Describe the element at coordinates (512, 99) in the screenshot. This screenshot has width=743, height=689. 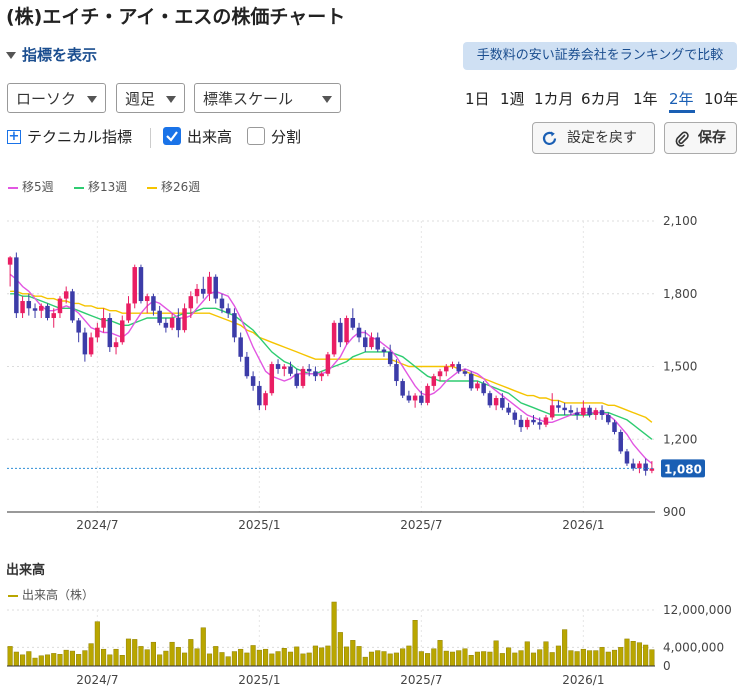
I see `period-1w: 1週` at that location.